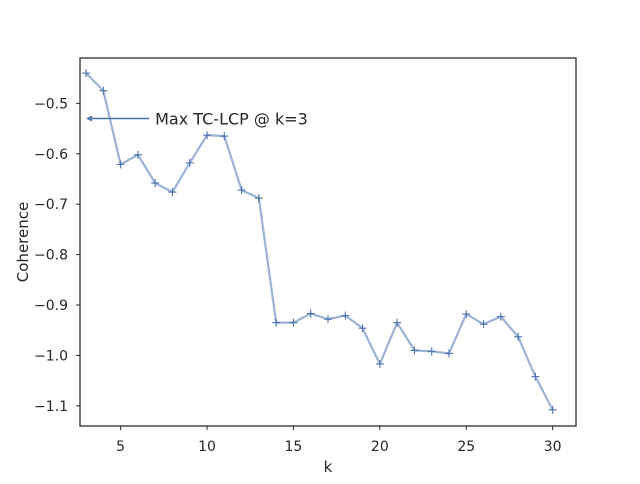 The image size is (640, 484). Describe the element at coordinates (207, 447) in the screenshot. I see `x-tick-label: 10` at that location.